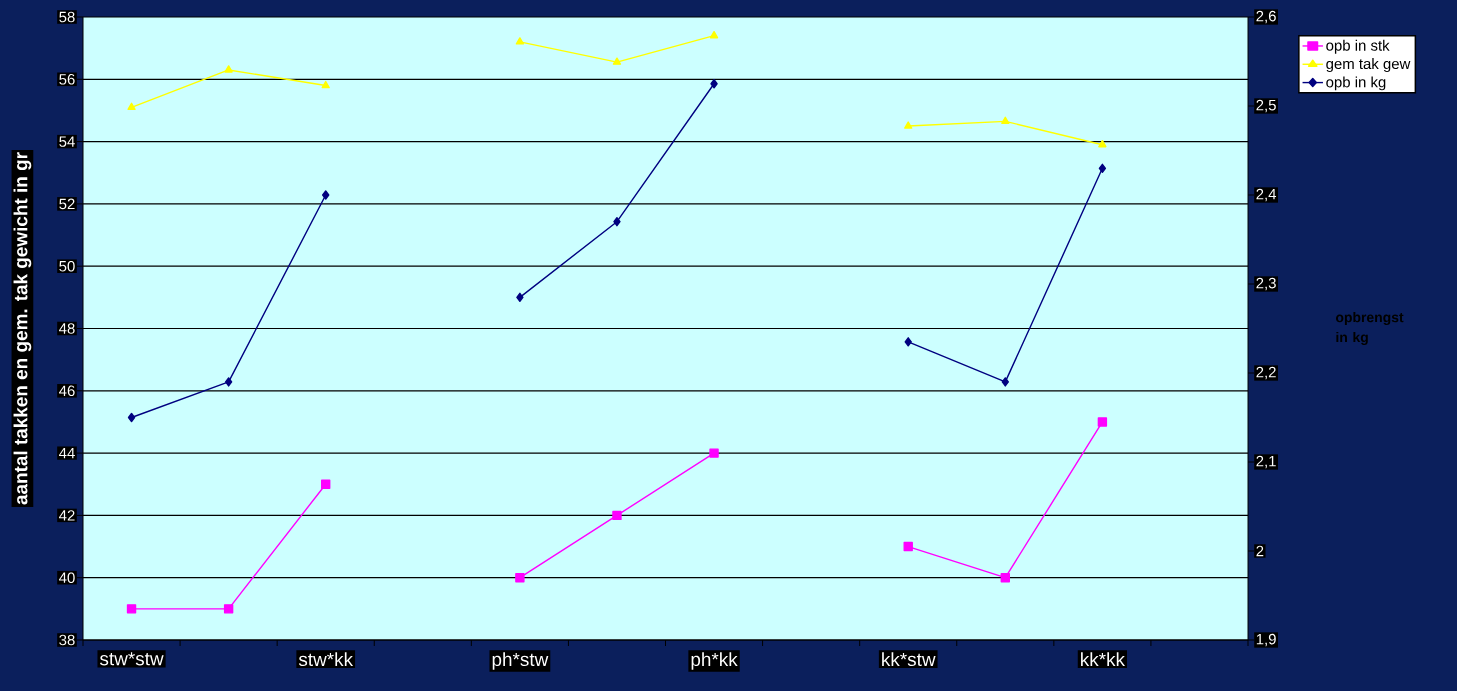  Describe the element at coordinates (1369, 328) in the screenshot. I see `y2-axis-title: opbrengst in kg` at that location.